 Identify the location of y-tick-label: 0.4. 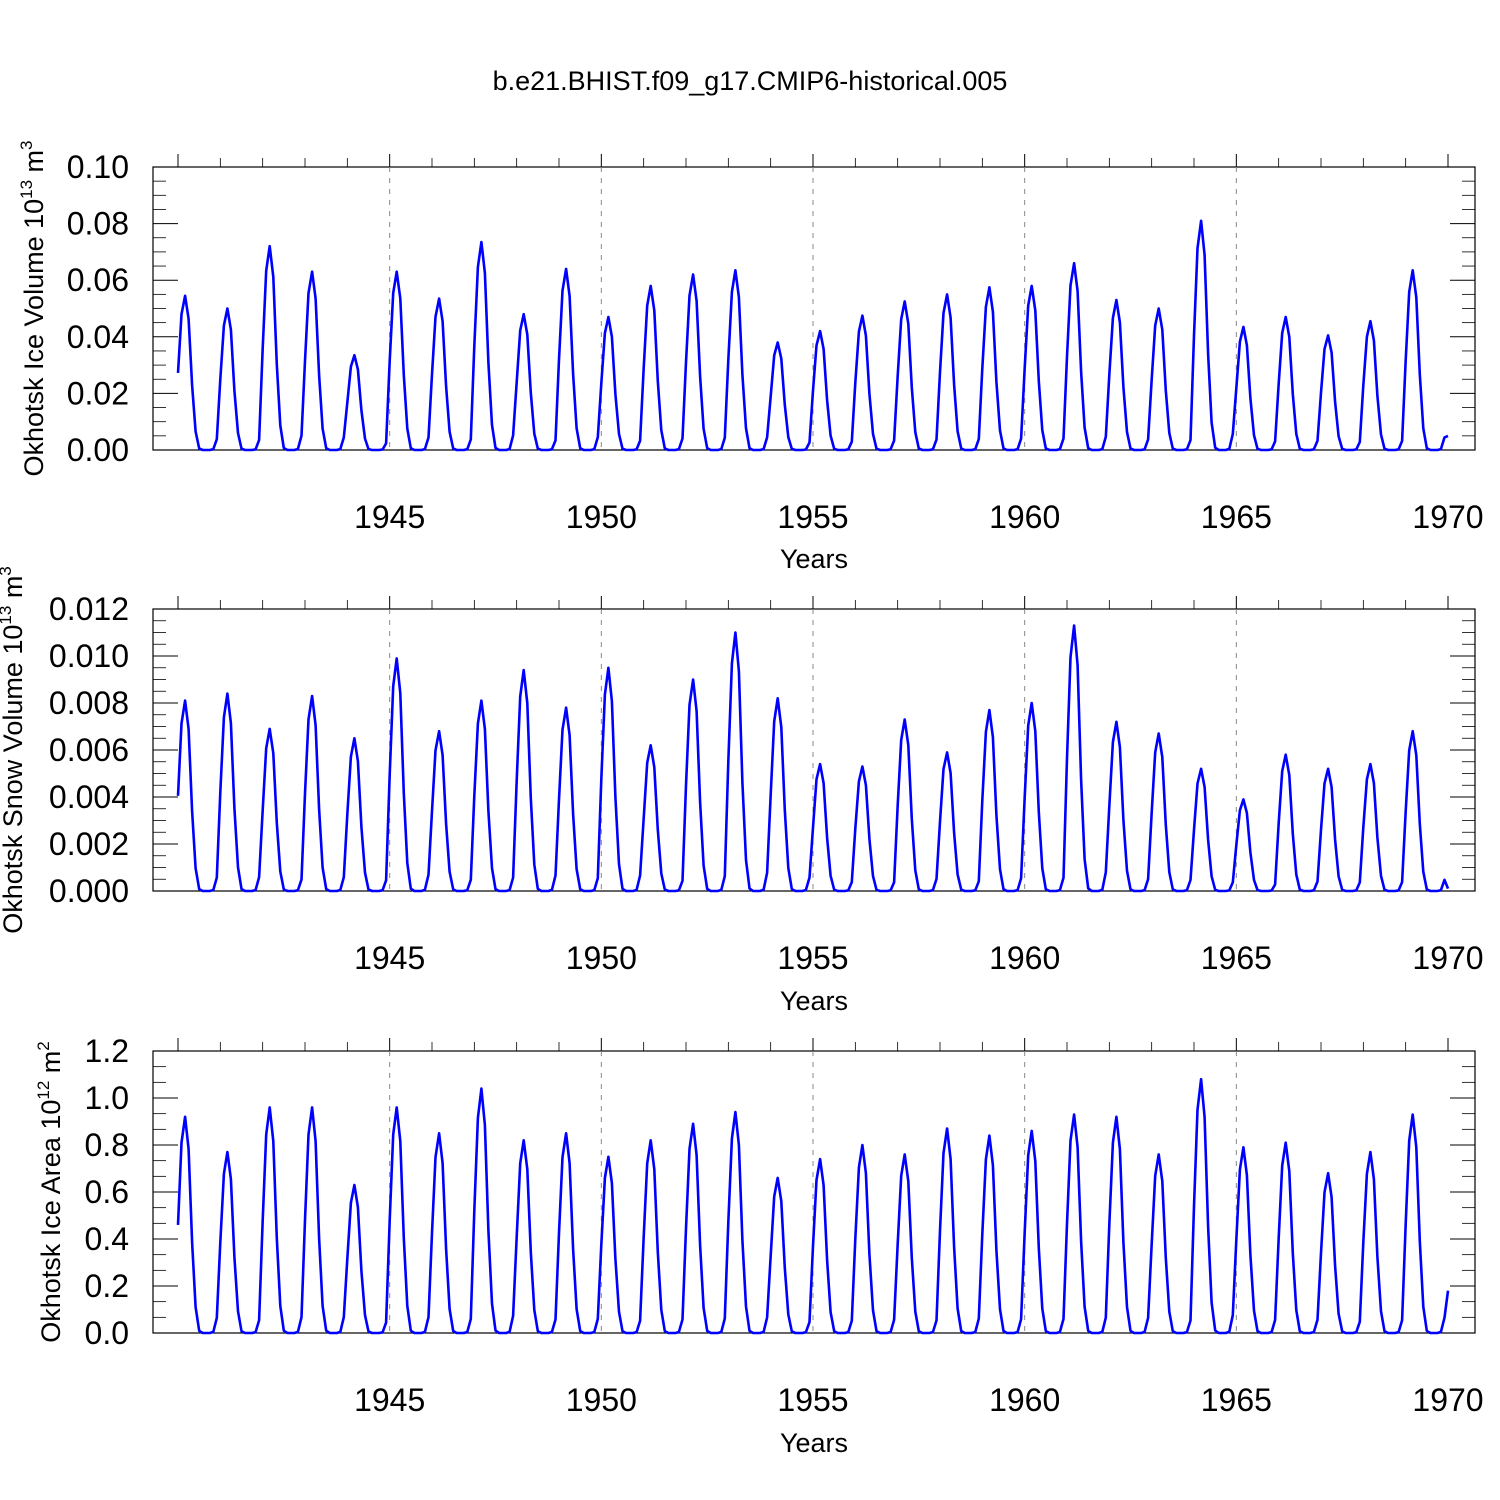
(107, 1239).